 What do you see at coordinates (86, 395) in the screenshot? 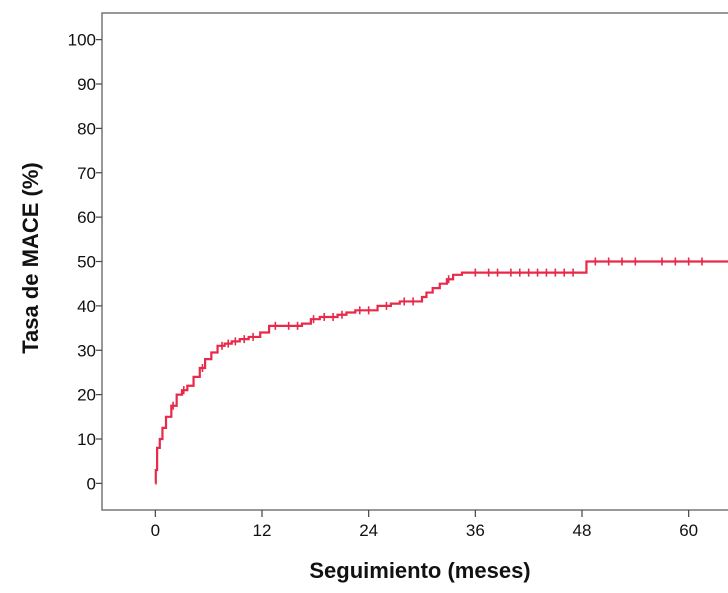
I see `y-tick-label: 20` at bounding box center [86, 395].